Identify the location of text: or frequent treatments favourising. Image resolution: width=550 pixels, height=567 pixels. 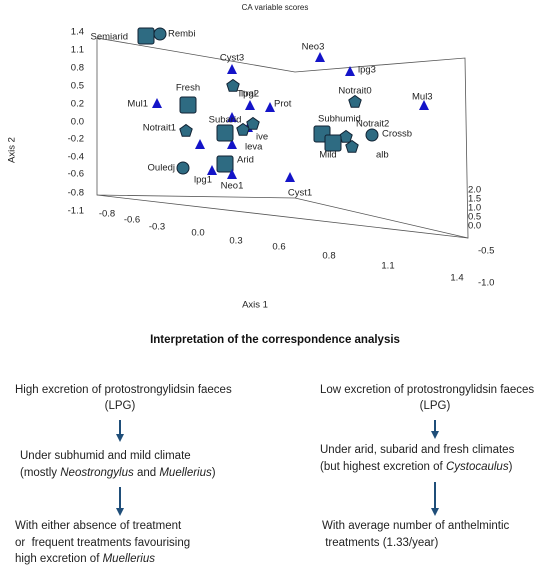
(103, 543).